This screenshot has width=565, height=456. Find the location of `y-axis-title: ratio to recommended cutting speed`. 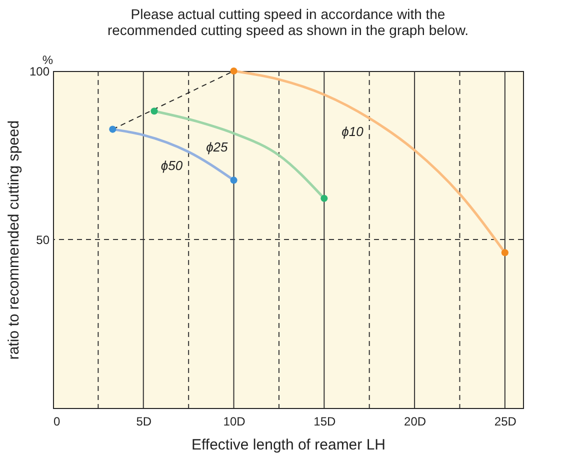

y-axis-title: ratio to recommended cutting speed is located at coordinates (13, 240).